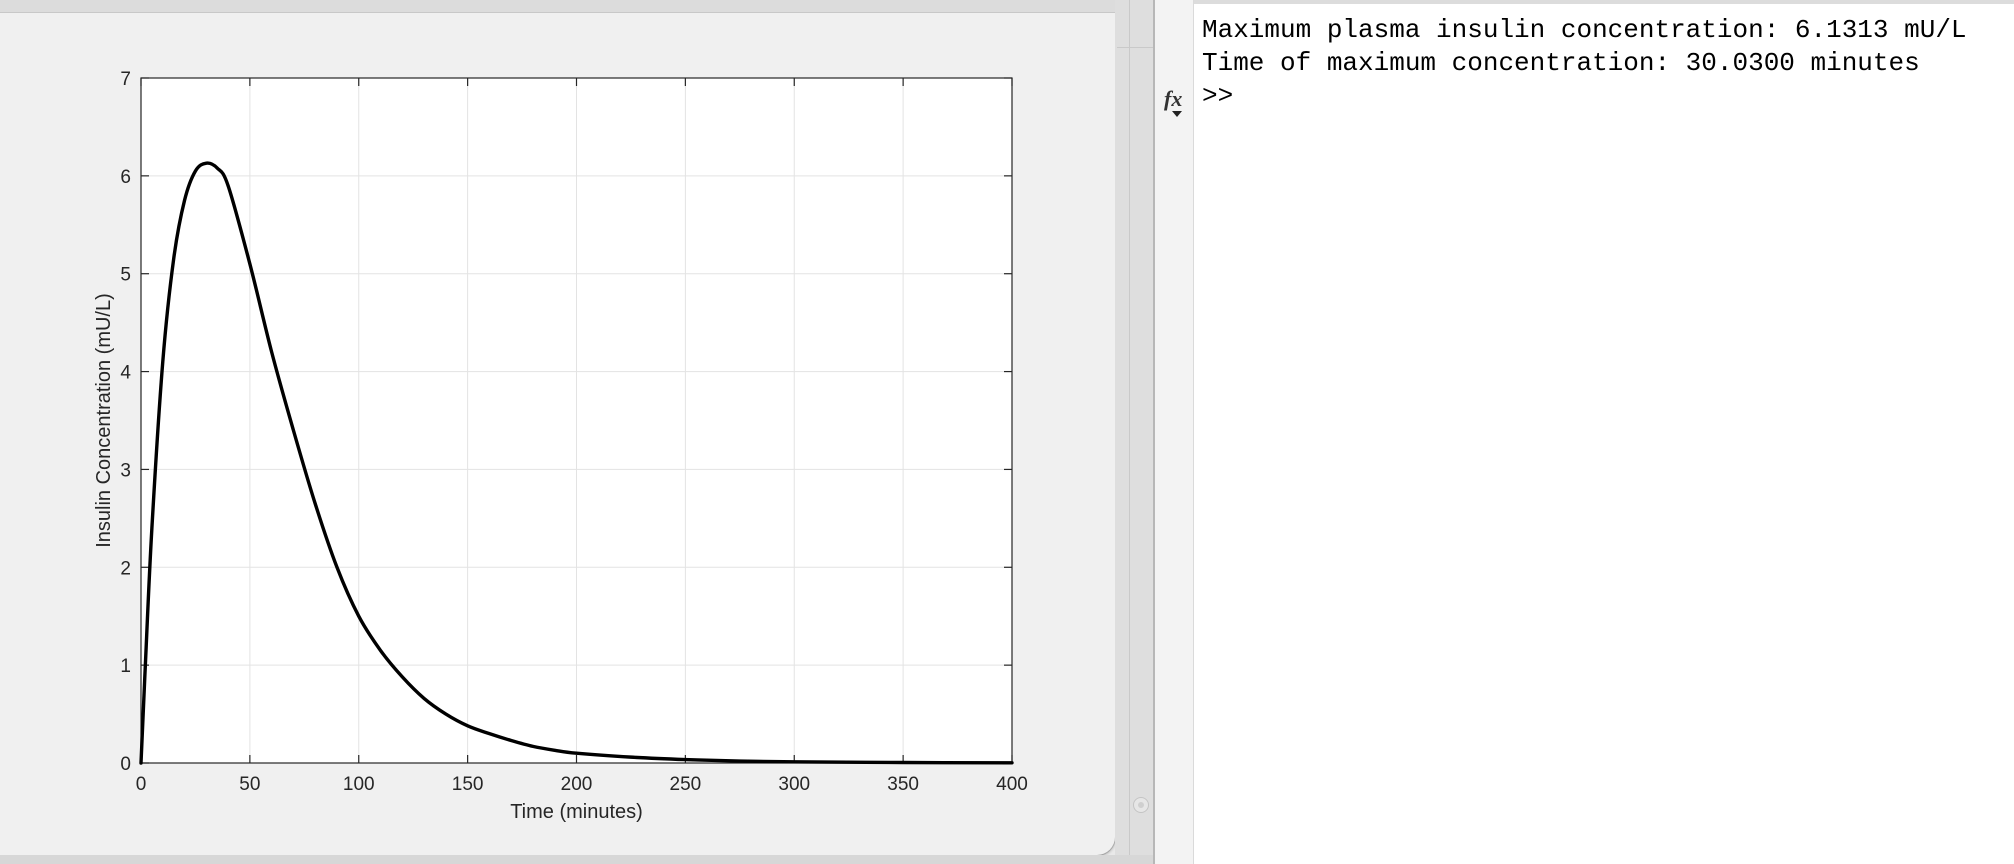 The height and width of the screenshot is (864, 2014). What do you see at coordinates (125, 764) in the screenshot?
I see `y-tick-label: 0` at bounding box center [125, 764].